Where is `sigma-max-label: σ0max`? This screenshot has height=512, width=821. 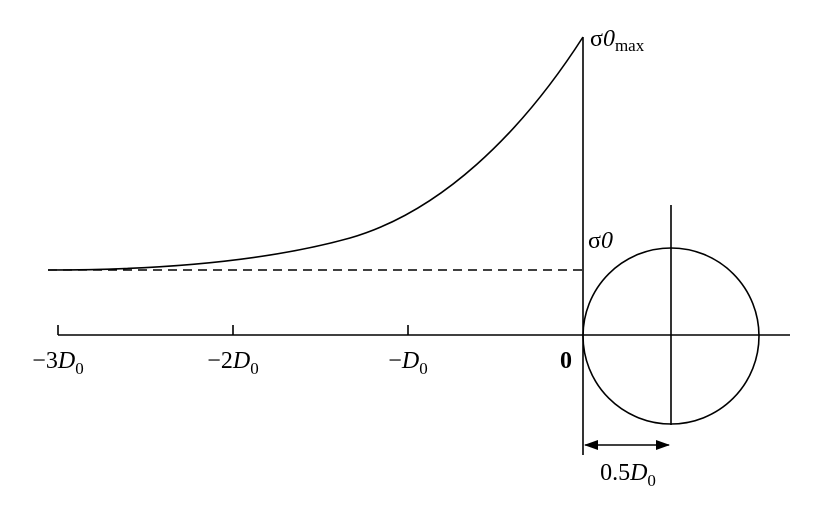
sigma-max-label: σ0max is located at coordinates (617, 40).